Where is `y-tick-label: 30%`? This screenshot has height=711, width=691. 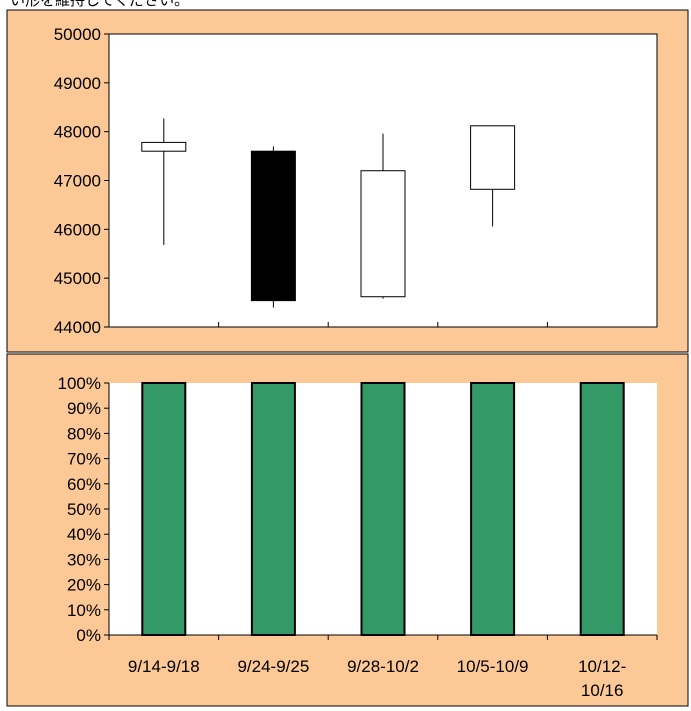
y-tick-label: 30% is located at coordinates (84, 559).